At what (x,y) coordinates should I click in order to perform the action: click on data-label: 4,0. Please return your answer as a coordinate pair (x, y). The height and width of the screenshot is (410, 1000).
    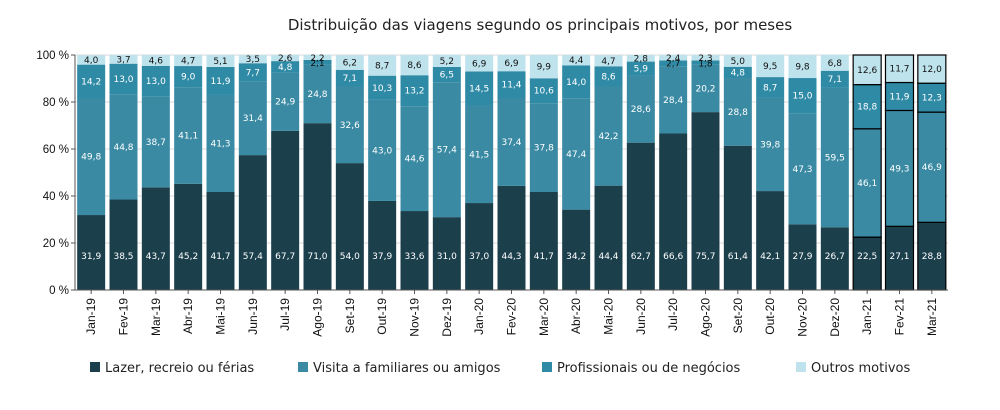
    Looking at the image, I should click on (91, 61).